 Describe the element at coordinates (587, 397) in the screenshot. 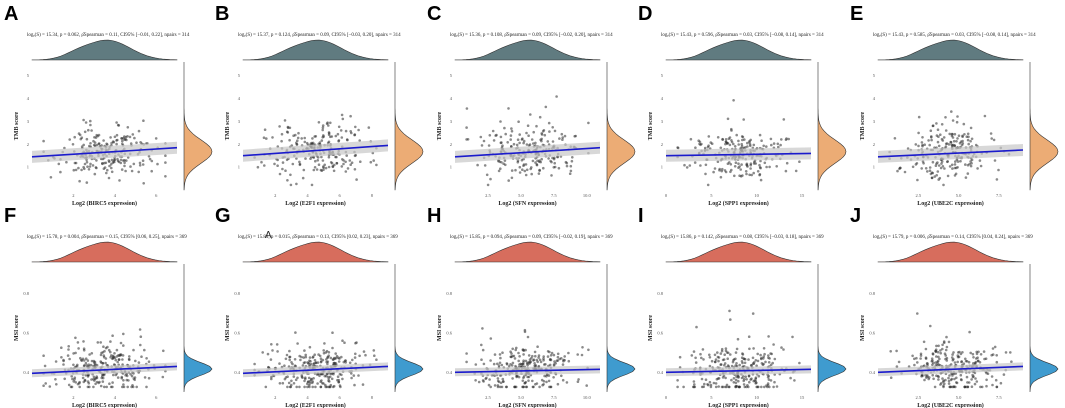

I see `x-tick-label: 10.0` at that location.